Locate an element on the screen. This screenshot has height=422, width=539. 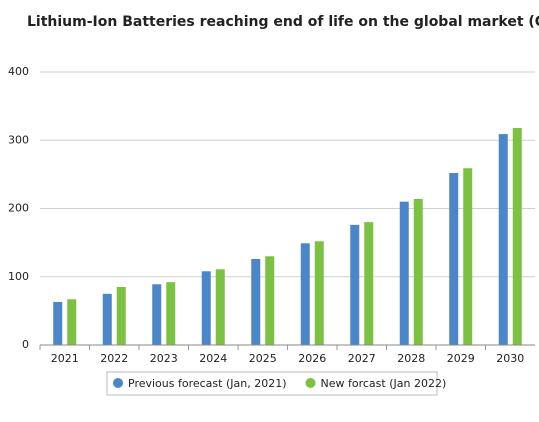
y-tick-label: 400 is located at coordinates (18, 71).